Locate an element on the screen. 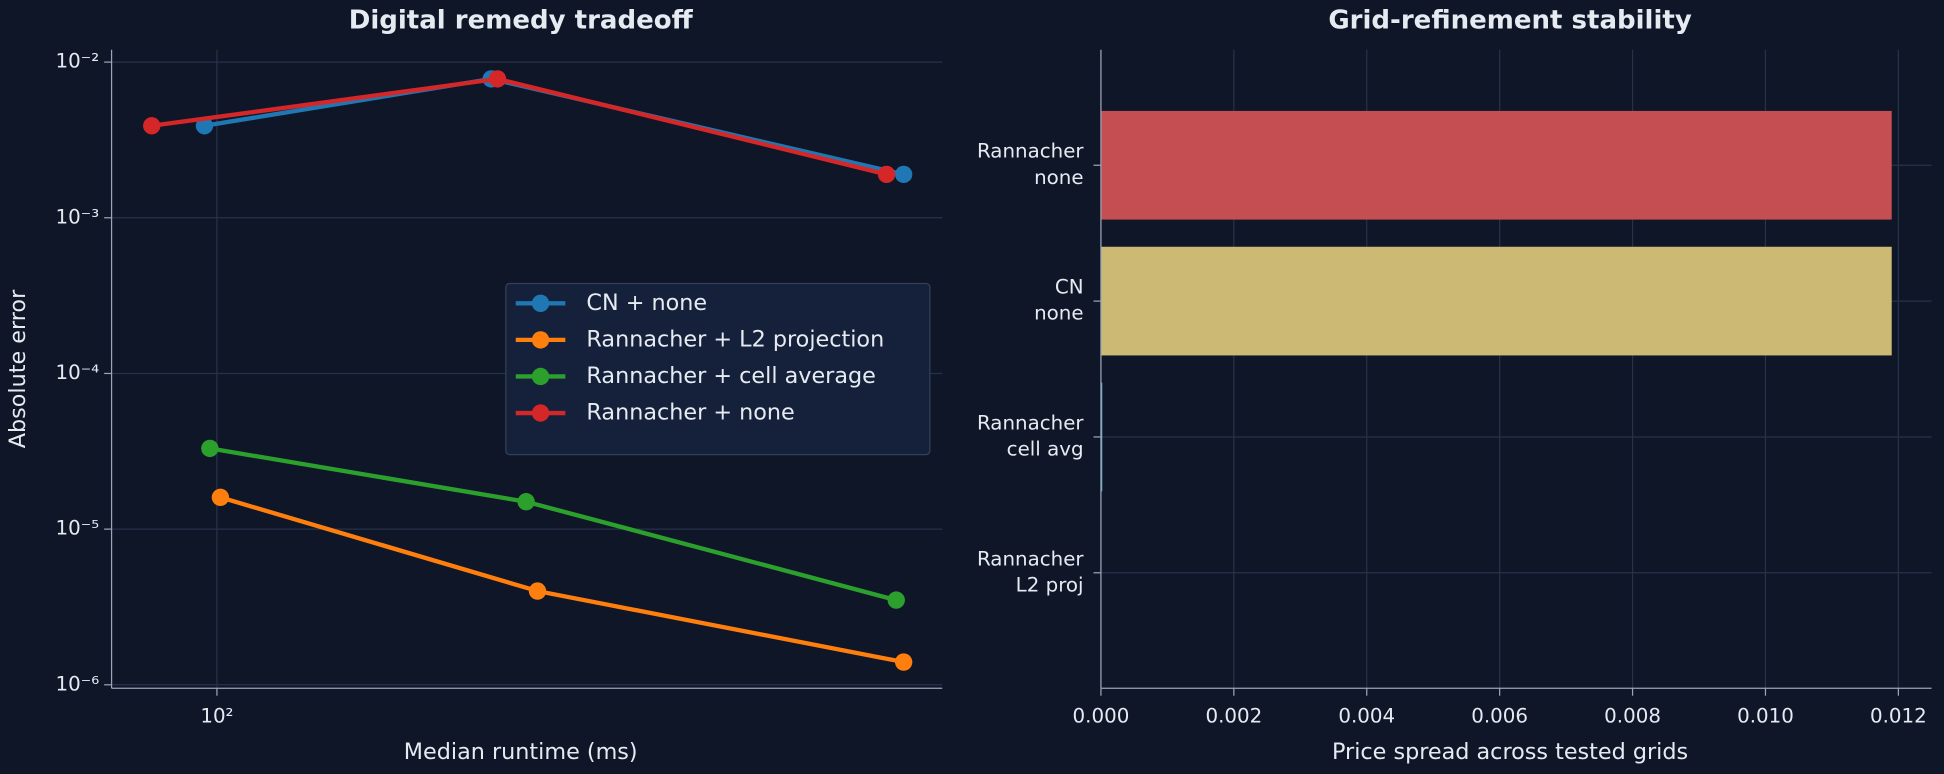  y-tick-label: 10⁻² is located at coordinates (78, 61).